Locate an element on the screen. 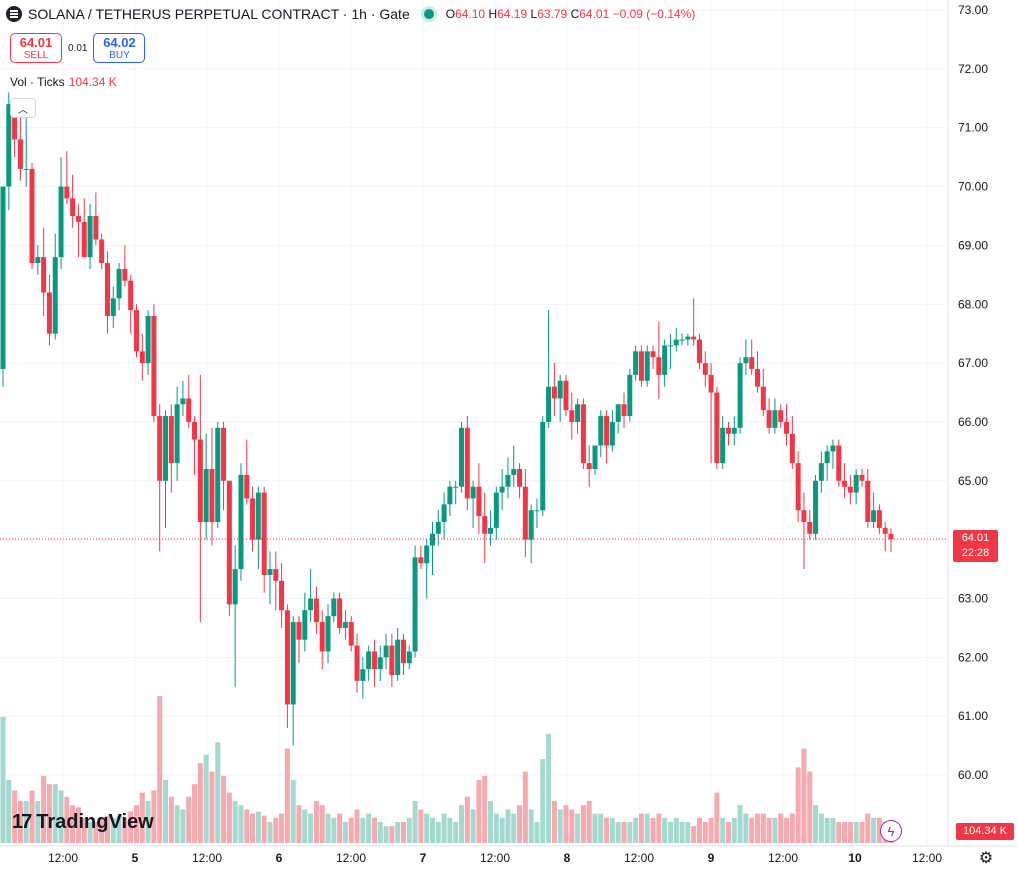 The height and width of the screenshot is (872, 1018). last-price-label: 64.01 22:28 is located at coordinates (975, 546).